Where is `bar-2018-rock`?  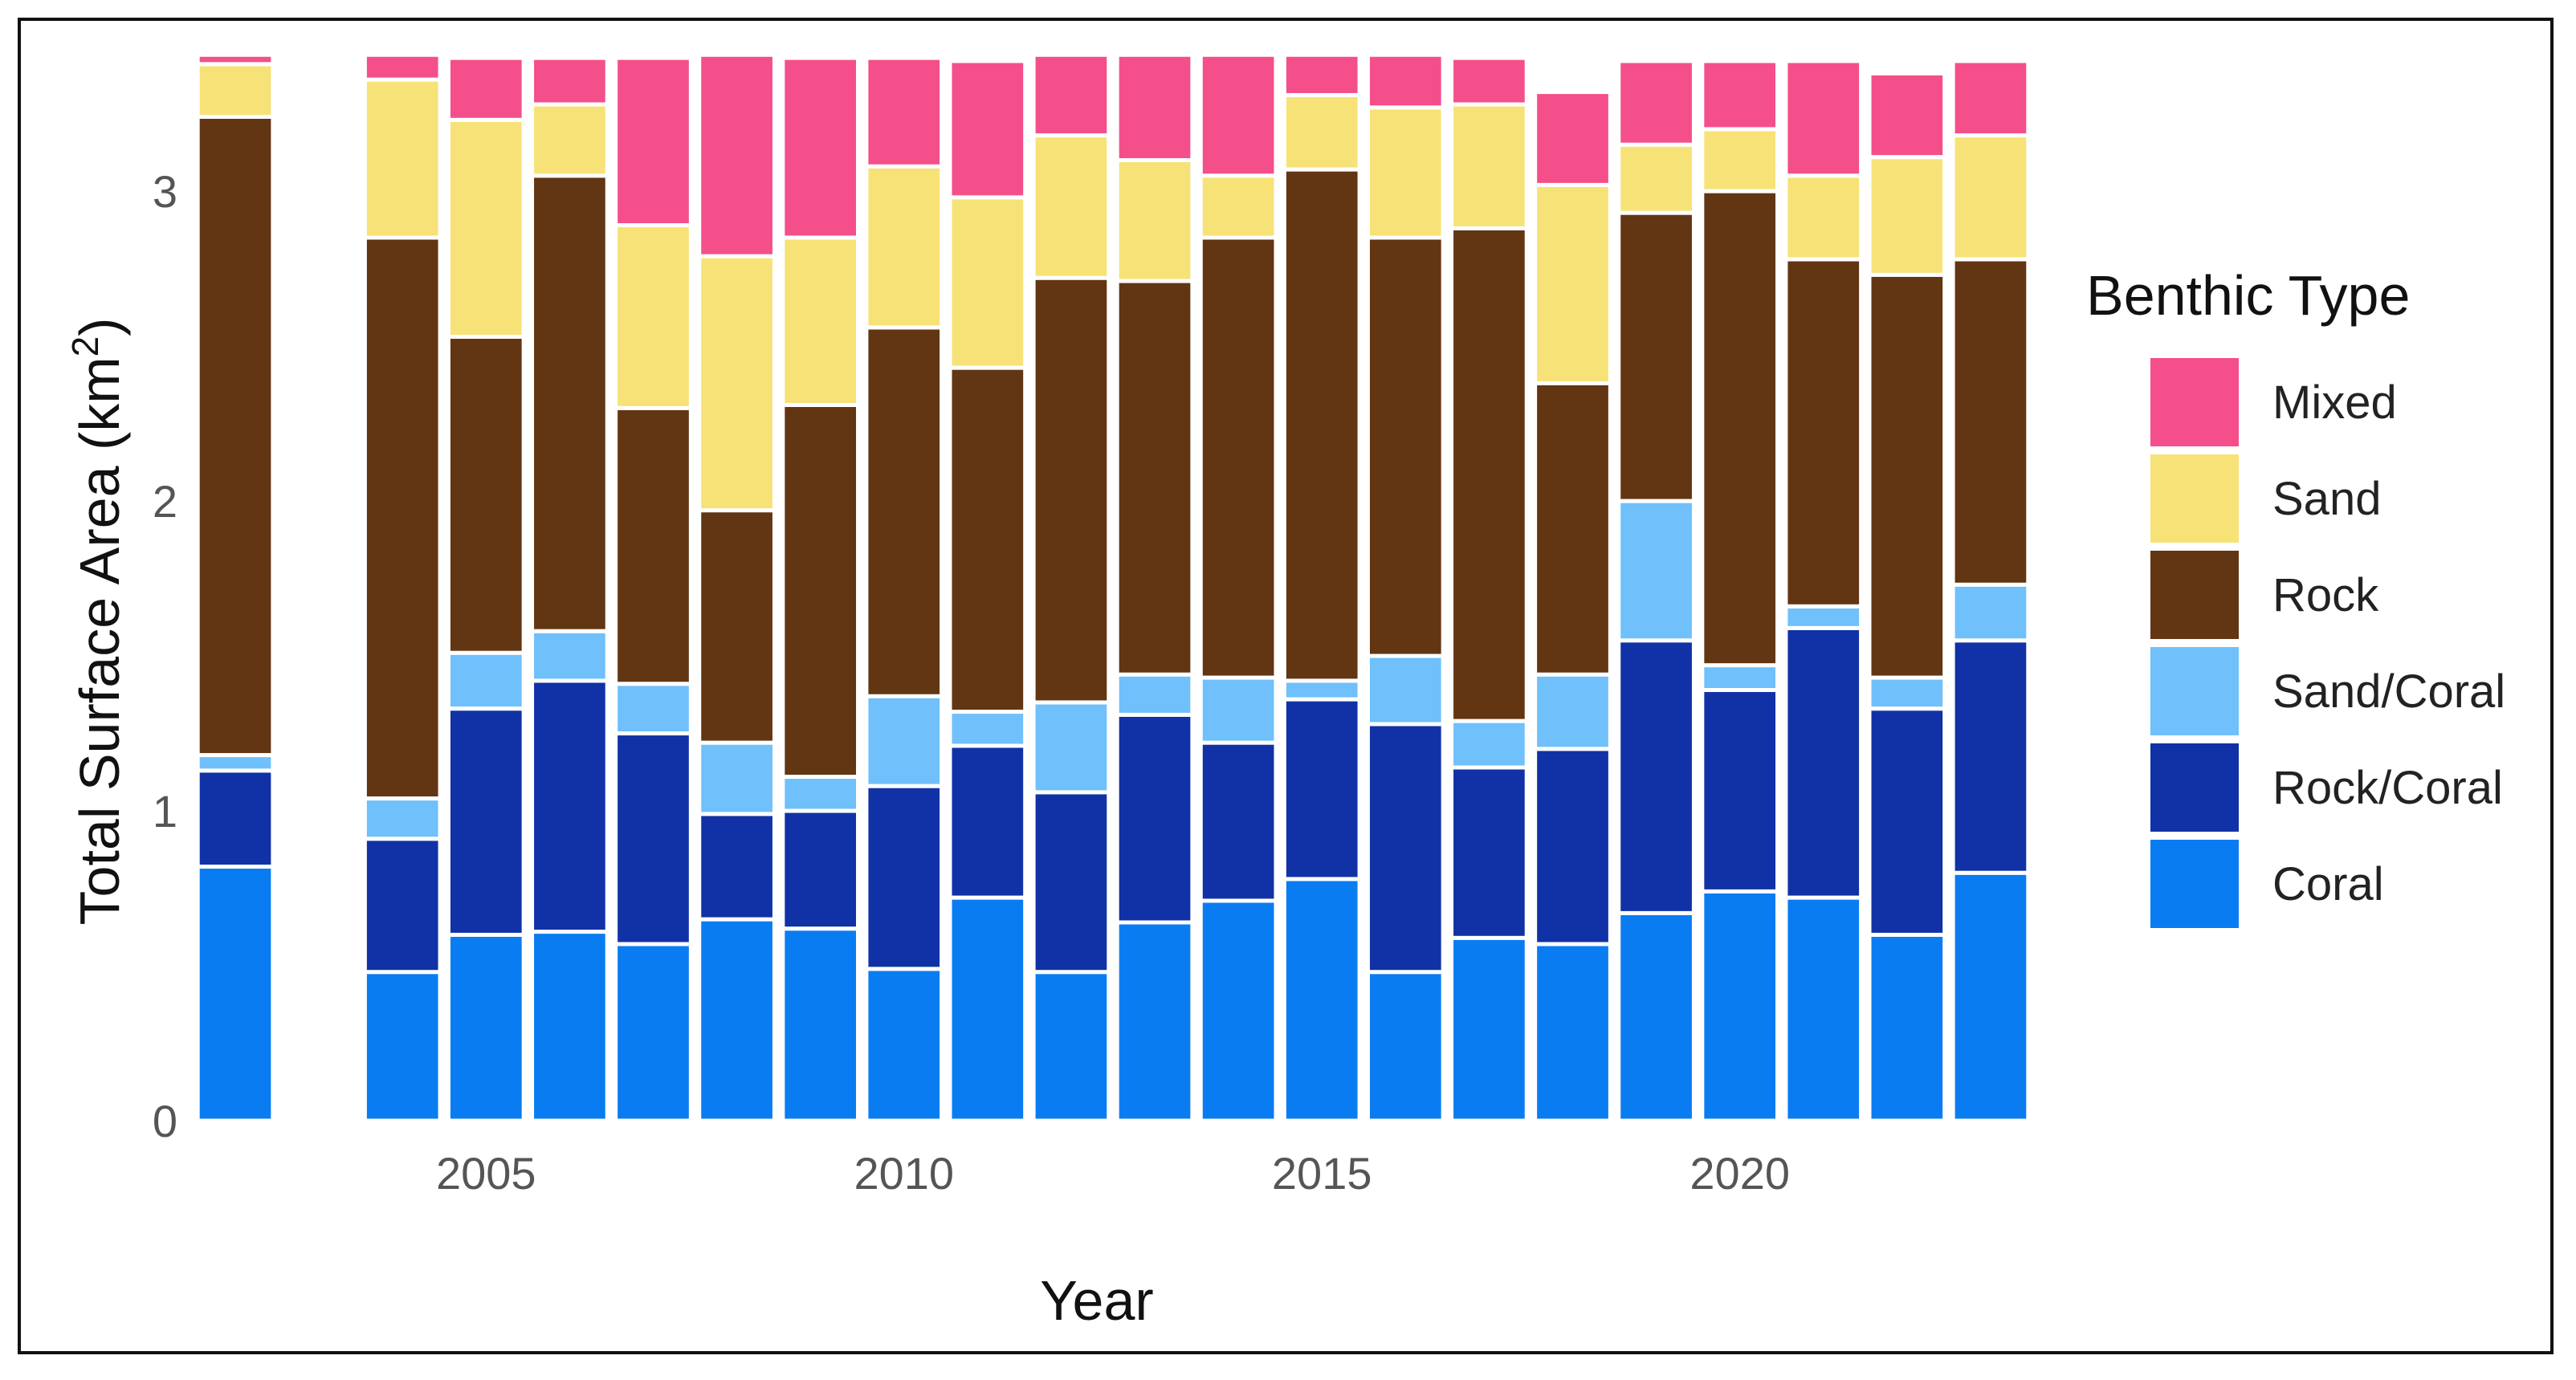
bar-2018-rock is located at coordinates (1572, 529).